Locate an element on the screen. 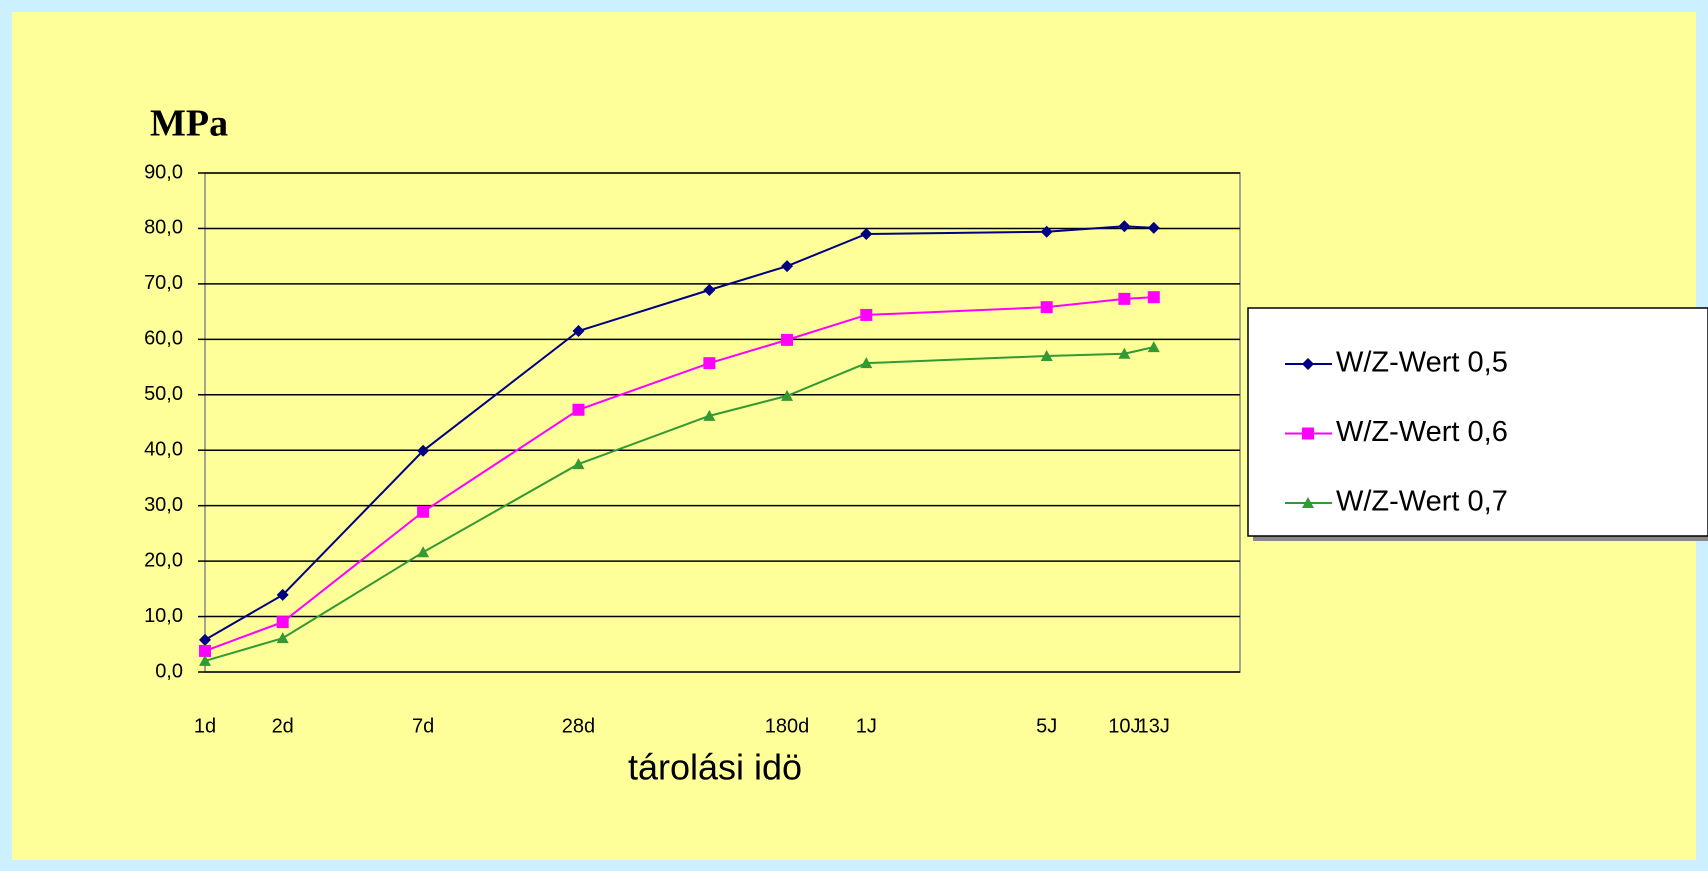 The width and height of the screenshot is (1708, 871). legend-label: W/Z-Wert 0,5 is located at coordinates (1422, 363).